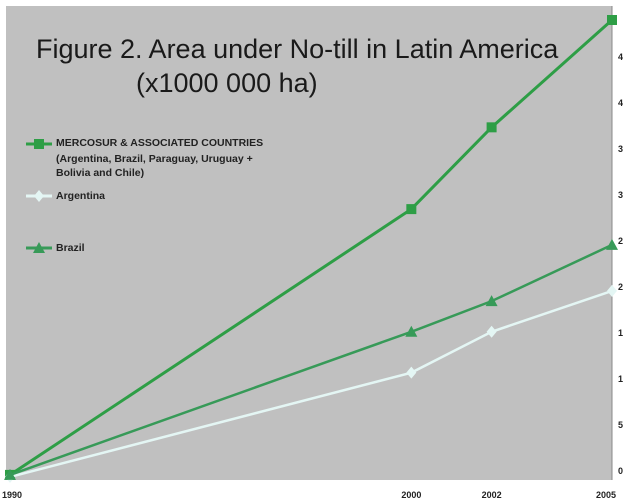  I want to click on x-tick-label: 2005, so click(606, 495).